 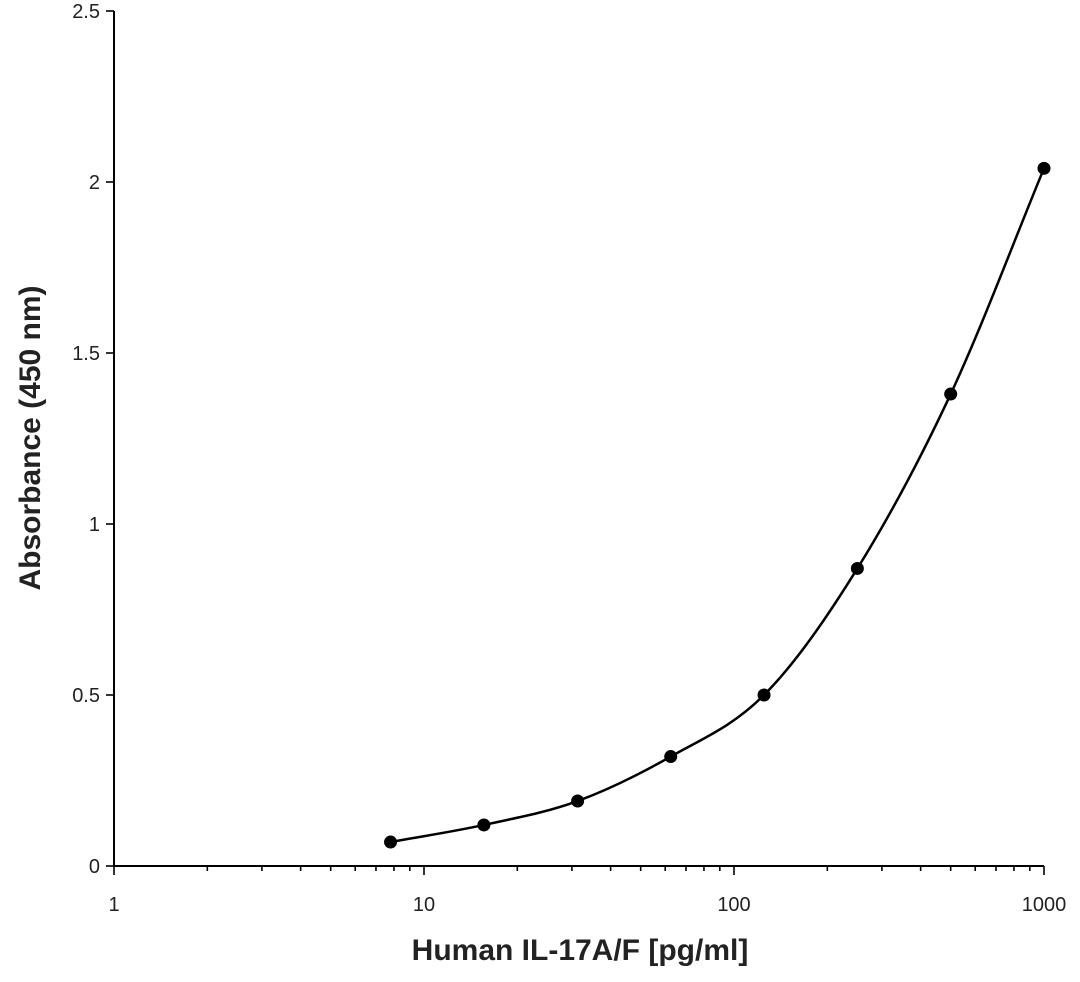 I want to click on x-tick-label: 1, so click(x=113, y=905).